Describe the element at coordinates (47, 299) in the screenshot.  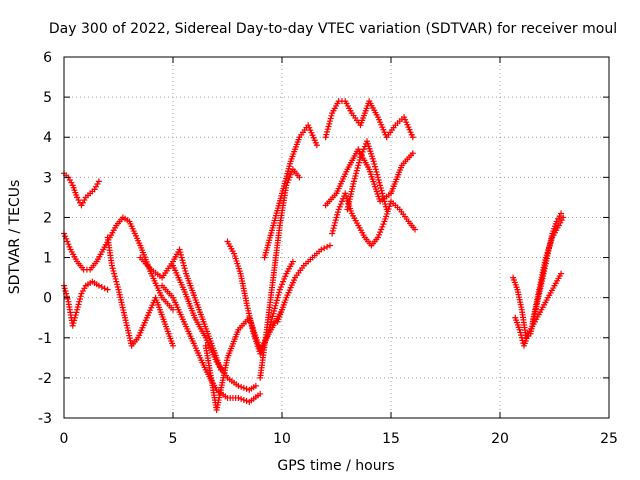
I see `y-tick-label: 0` at that location.